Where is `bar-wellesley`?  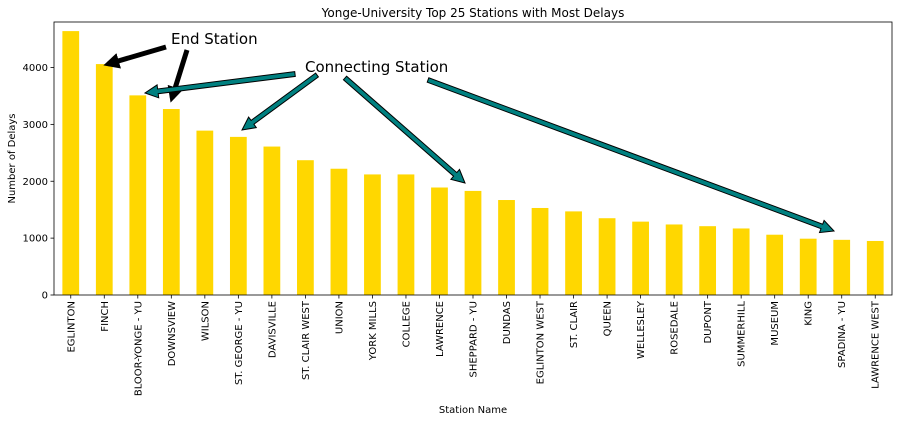
bar-wellesley is located at coordinates (640, 258).